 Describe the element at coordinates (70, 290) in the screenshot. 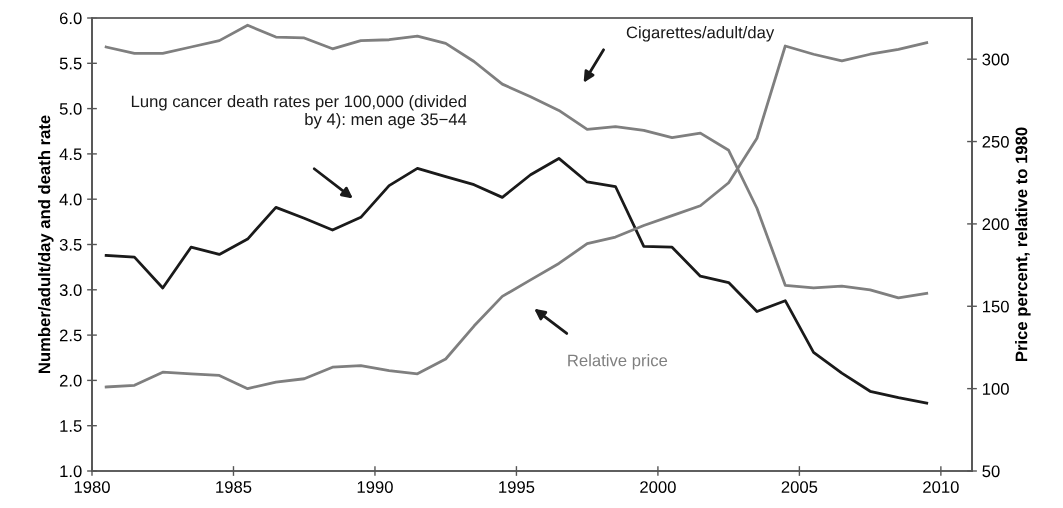

I see `y-tick-label: 3.0` at that location.